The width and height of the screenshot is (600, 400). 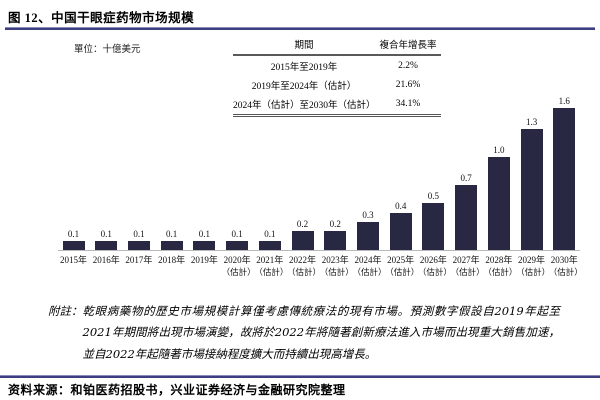 I want to click on bar-value-label: 1.0, so click(x=499, y=150).